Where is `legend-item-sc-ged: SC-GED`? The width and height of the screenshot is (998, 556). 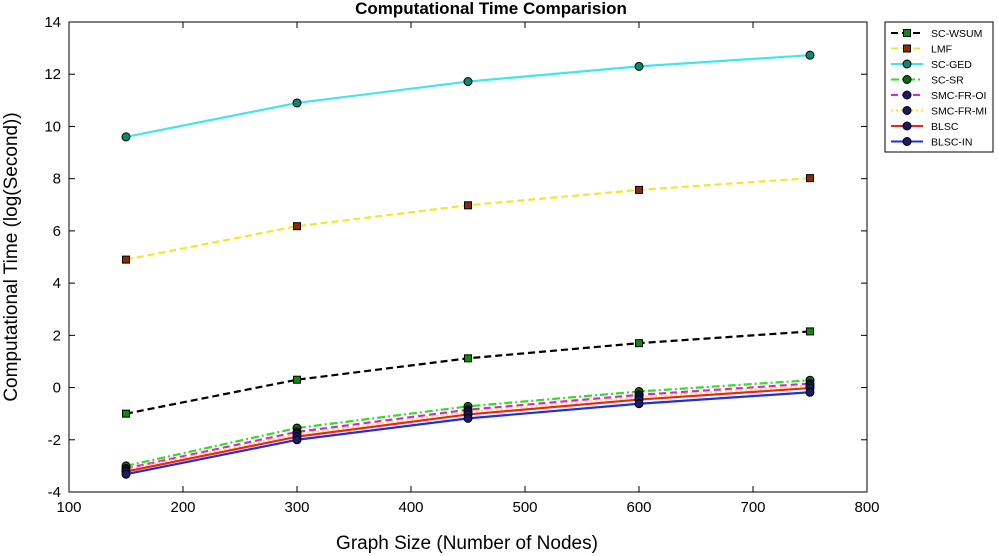
legend-item-sc-ged: SC-GED is located at coordinates (931, 65).